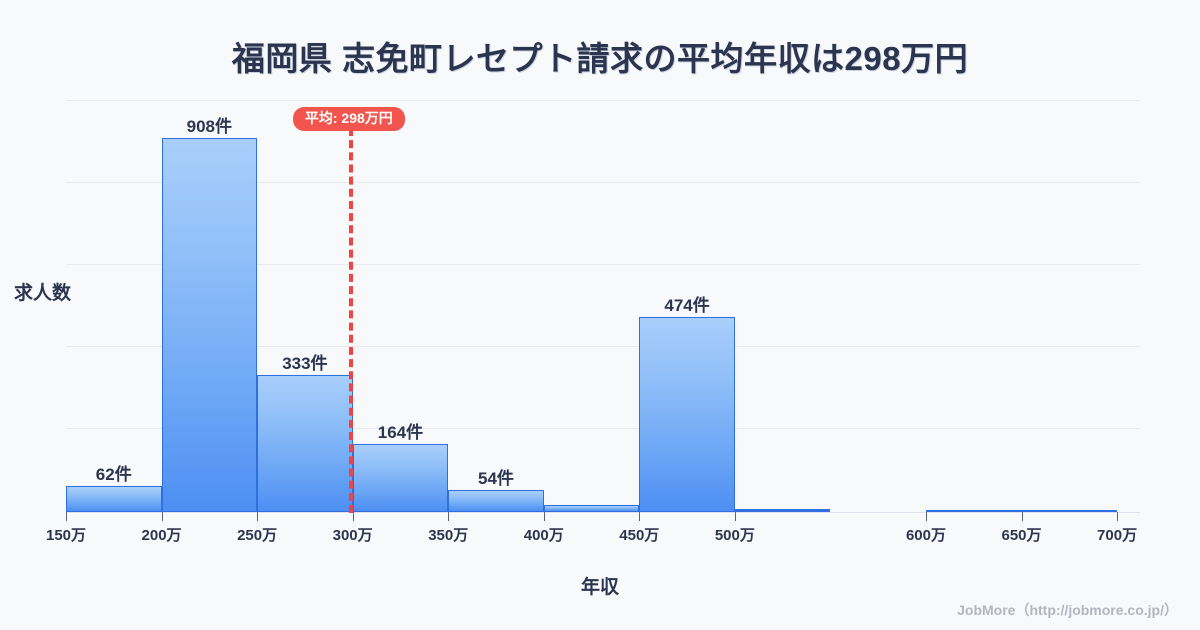 The image size is (1200, 630). What do you see at coordinates (43, 293) in the screenshot?
I see `y-axis-title: 求人数` at bounding box center [43, 293].